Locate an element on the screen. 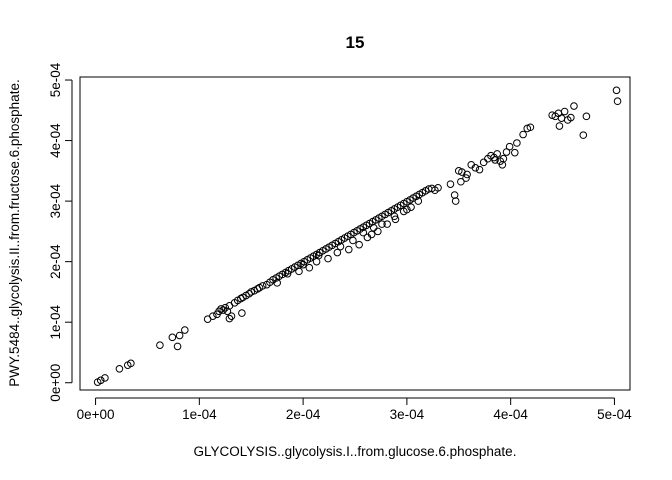 The width and height of the screenshot is (672, 480). y-tick-label: 2e-04 is located at coordinates (55, 261).